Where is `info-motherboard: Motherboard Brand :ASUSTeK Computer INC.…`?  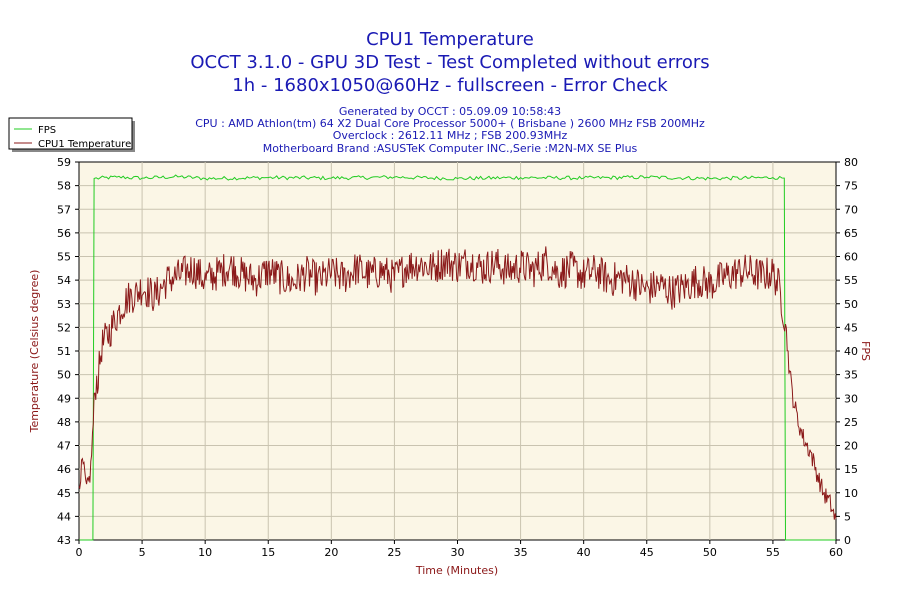 info-motherboard: Motherboard Brand :ASUSTeK Computer INC.… is located at coordinates (450, 148).